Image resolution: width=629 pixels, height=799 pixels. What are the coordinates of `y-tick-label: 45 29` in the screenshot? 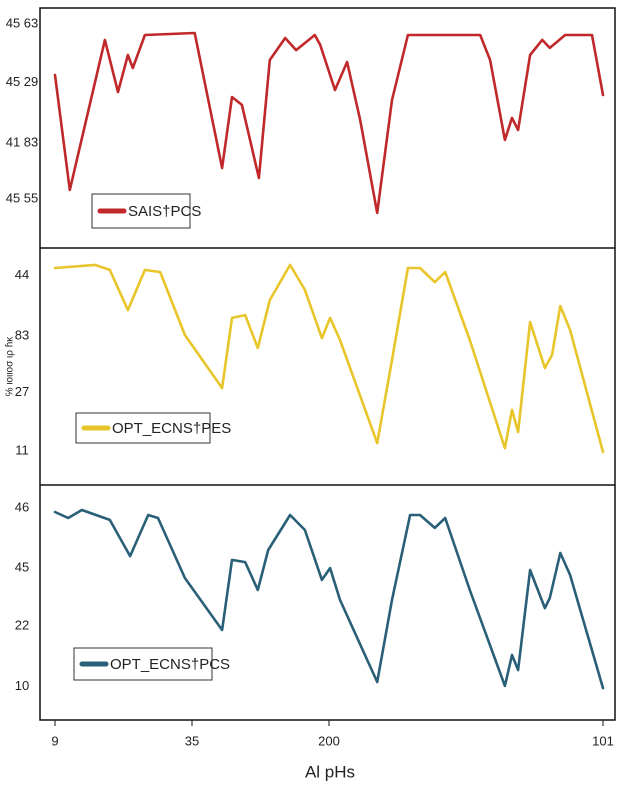 It's located at (22, 81).